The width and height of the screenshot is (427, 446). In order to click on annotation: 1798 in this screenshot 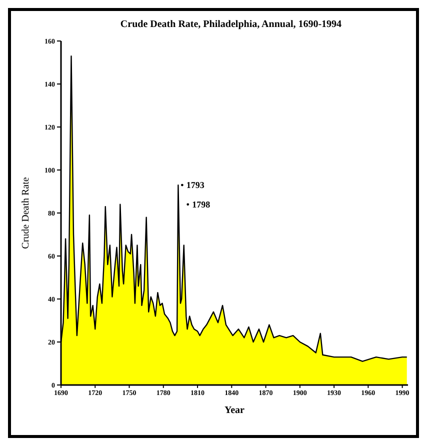, I will do `click(201, 205)`.